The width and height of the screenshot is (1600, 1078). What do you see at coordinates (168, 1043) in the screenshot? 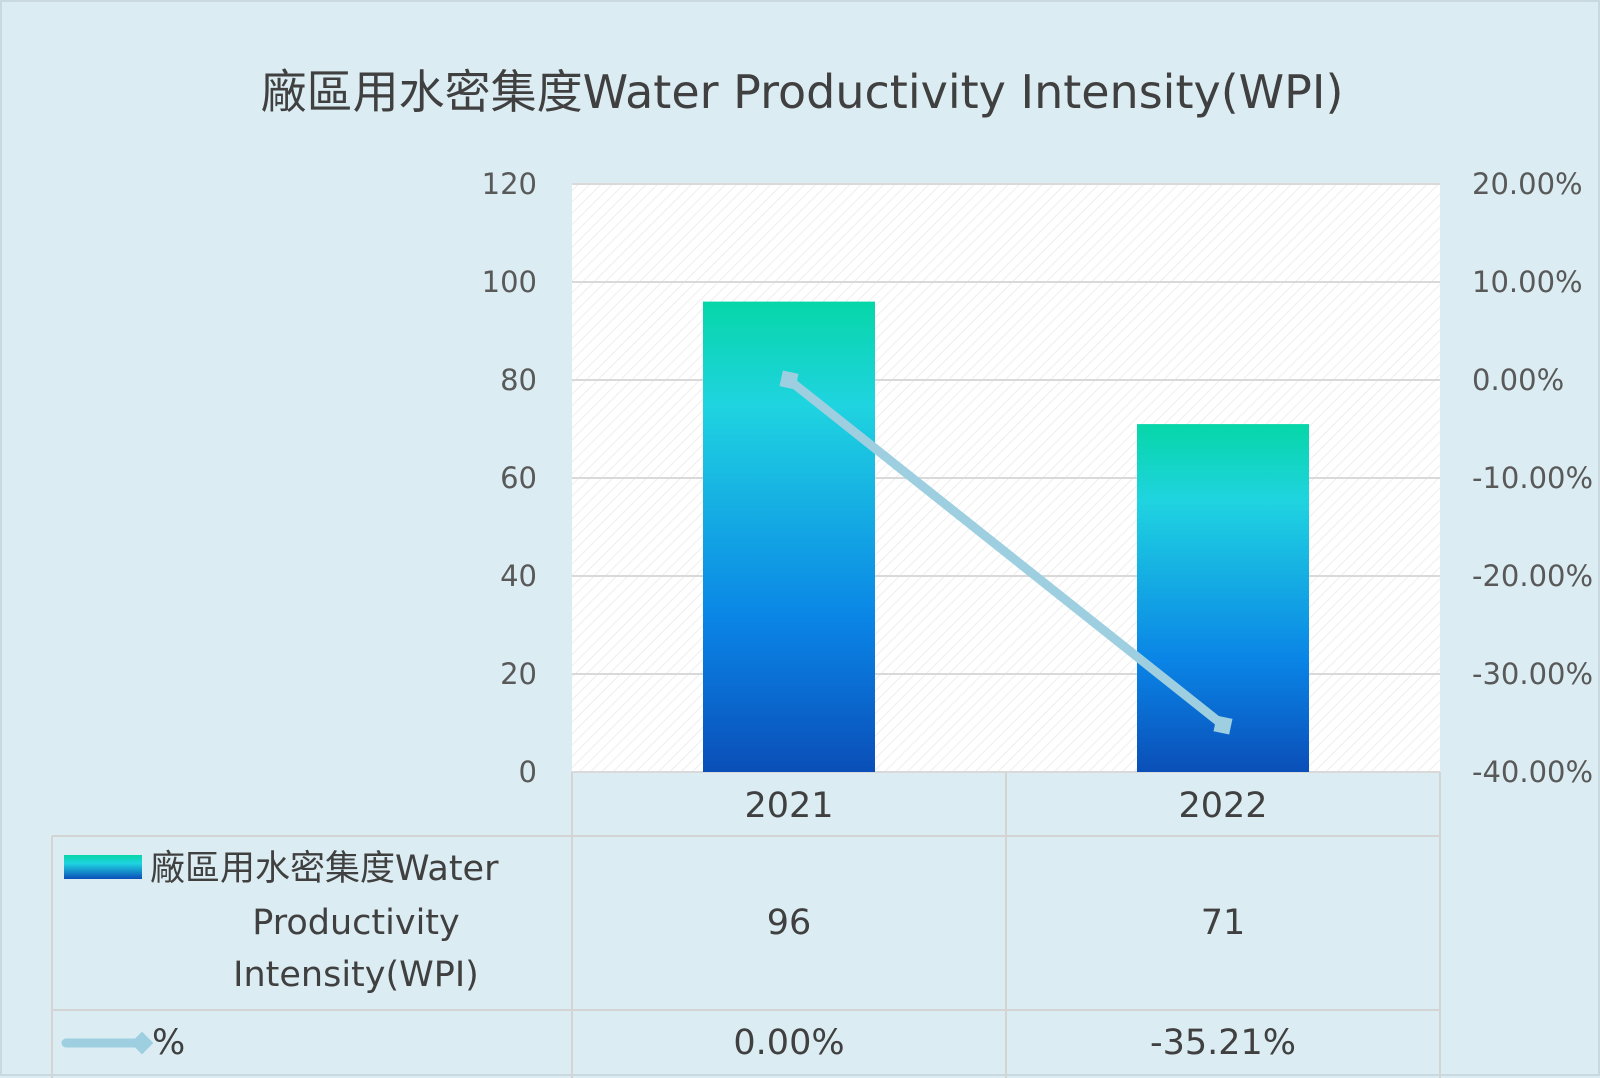
I see `legend-label-line: %` at bounding box center [168, 1043].